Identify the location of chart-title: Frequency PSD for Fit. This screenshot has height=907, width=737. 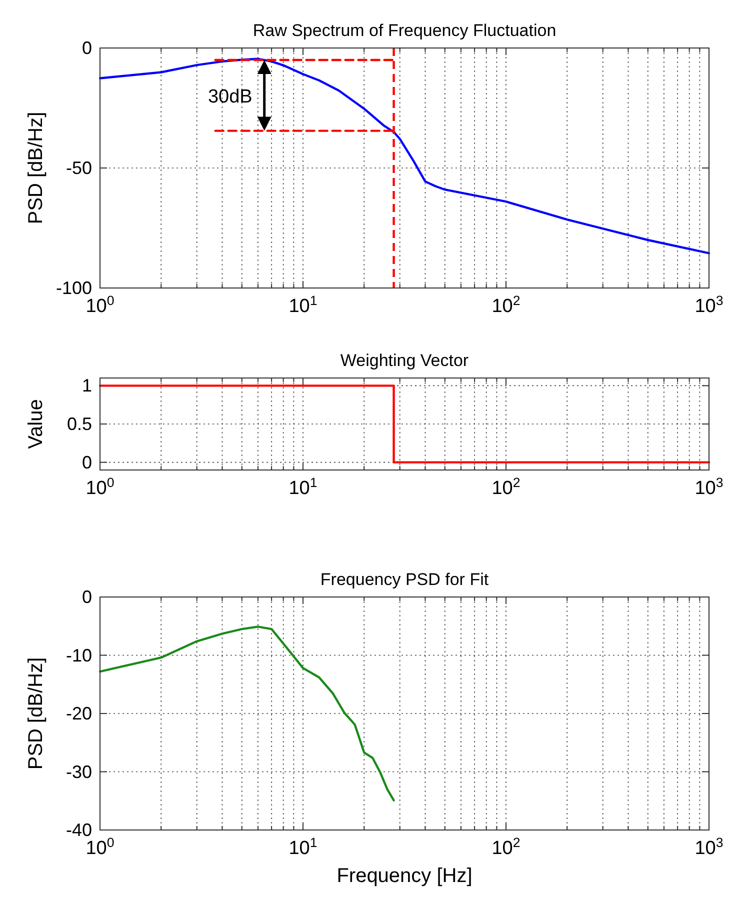
(404, 579).